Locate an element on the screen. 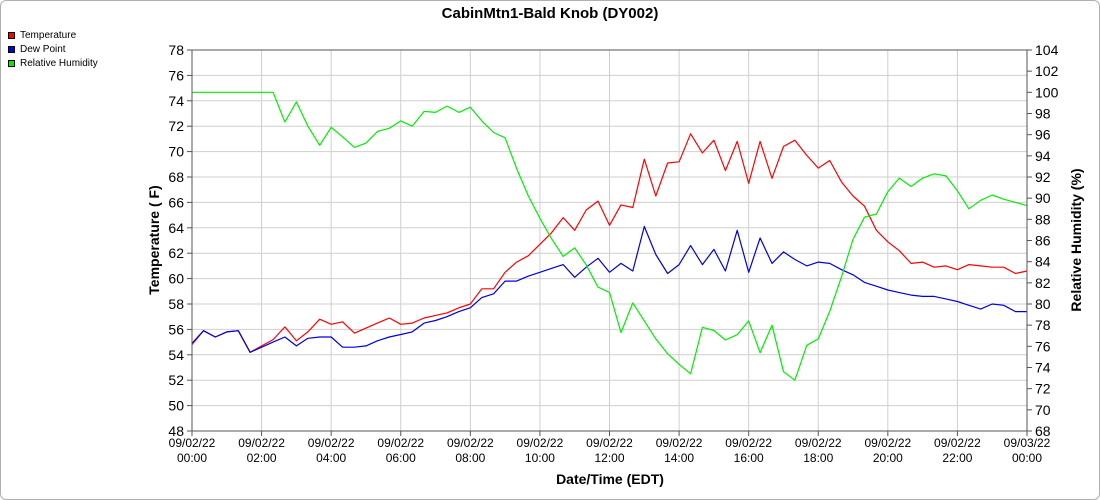 The height and width of the screenshot is (500, 1100). x-tick-time: 18:00 is located at coordinates (818, 458).